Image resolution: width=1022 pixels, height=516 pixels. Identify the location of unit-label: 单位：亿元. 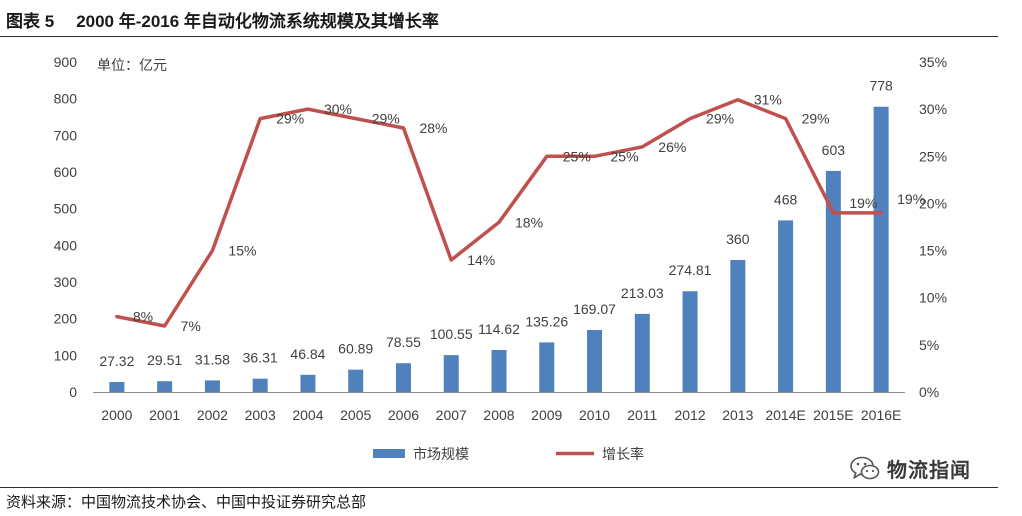
(132, 65).